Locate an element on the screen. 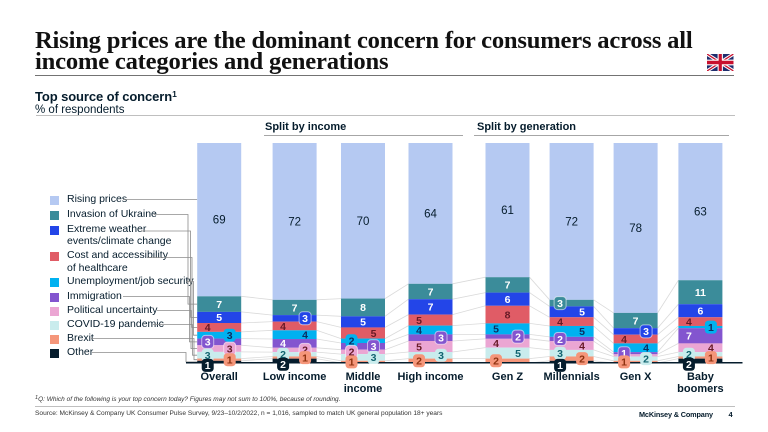 This screenshot has width=768, height=432. svg-text: boomers is located at coordinates (700, 389).